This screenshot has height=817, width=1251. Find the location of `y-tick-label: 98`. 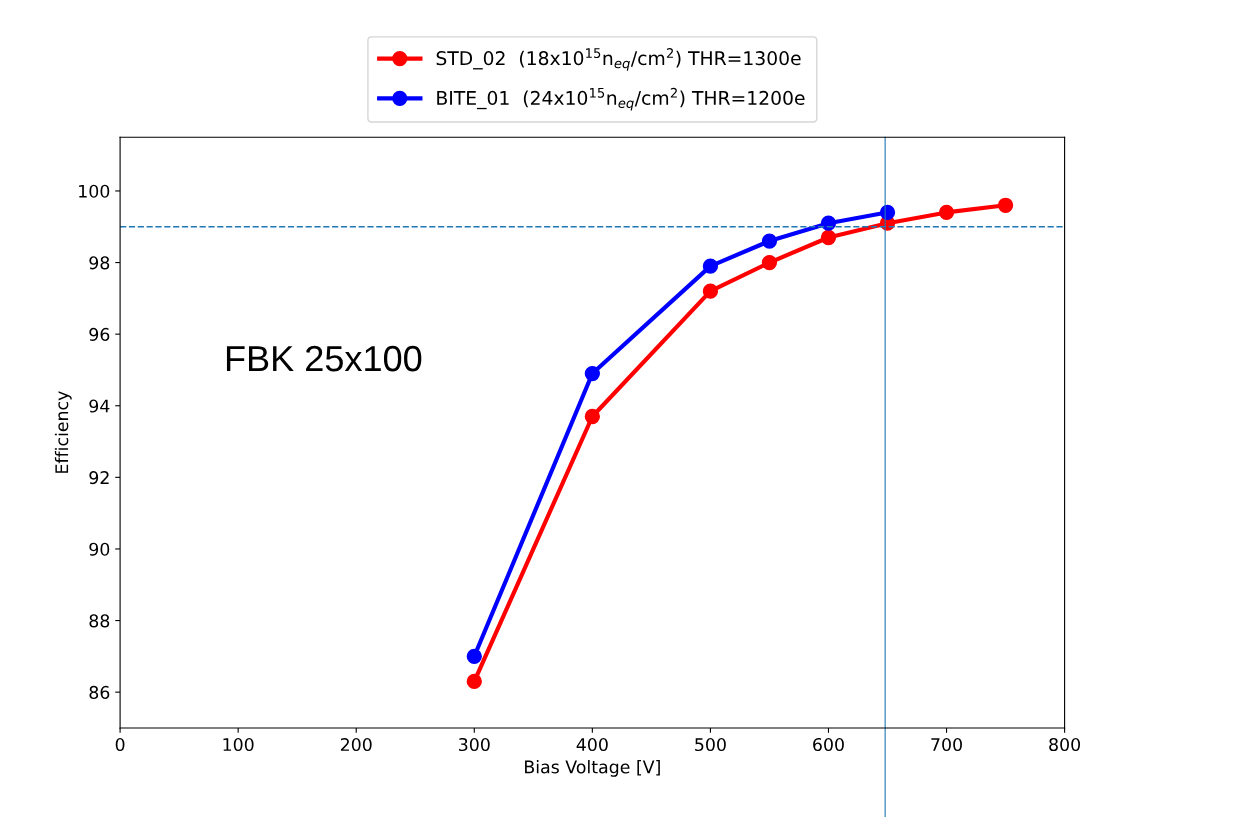

y-tick-label: 98 is located at coordinates (99, 263).